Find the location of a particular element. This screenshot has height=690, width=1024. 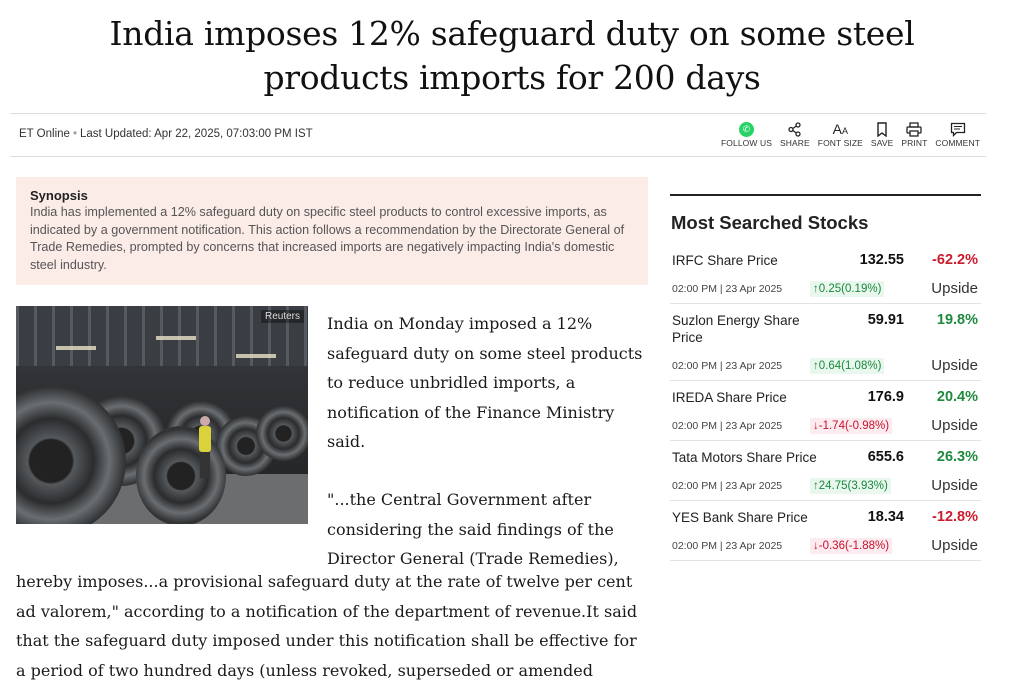

stock-change: ↑24.75(3.93%) is located at coordinates (850, 485).